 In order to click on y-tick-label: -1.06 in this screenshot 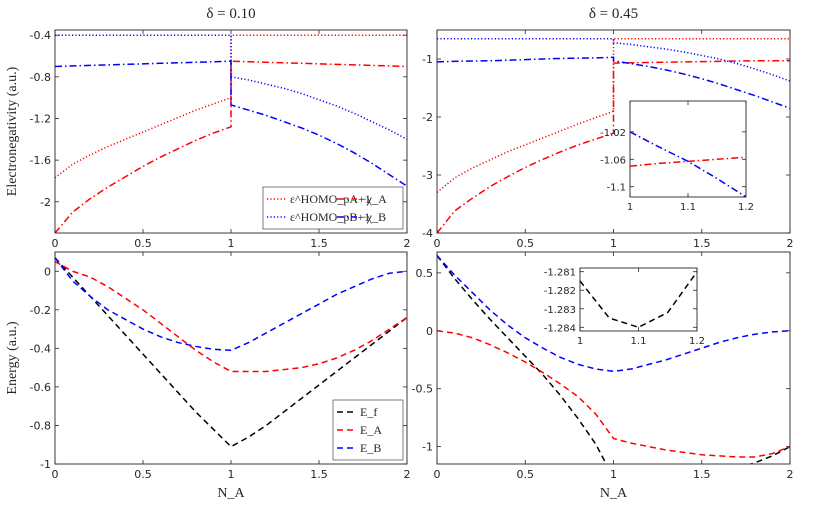, I will do `click(613, 160)`.